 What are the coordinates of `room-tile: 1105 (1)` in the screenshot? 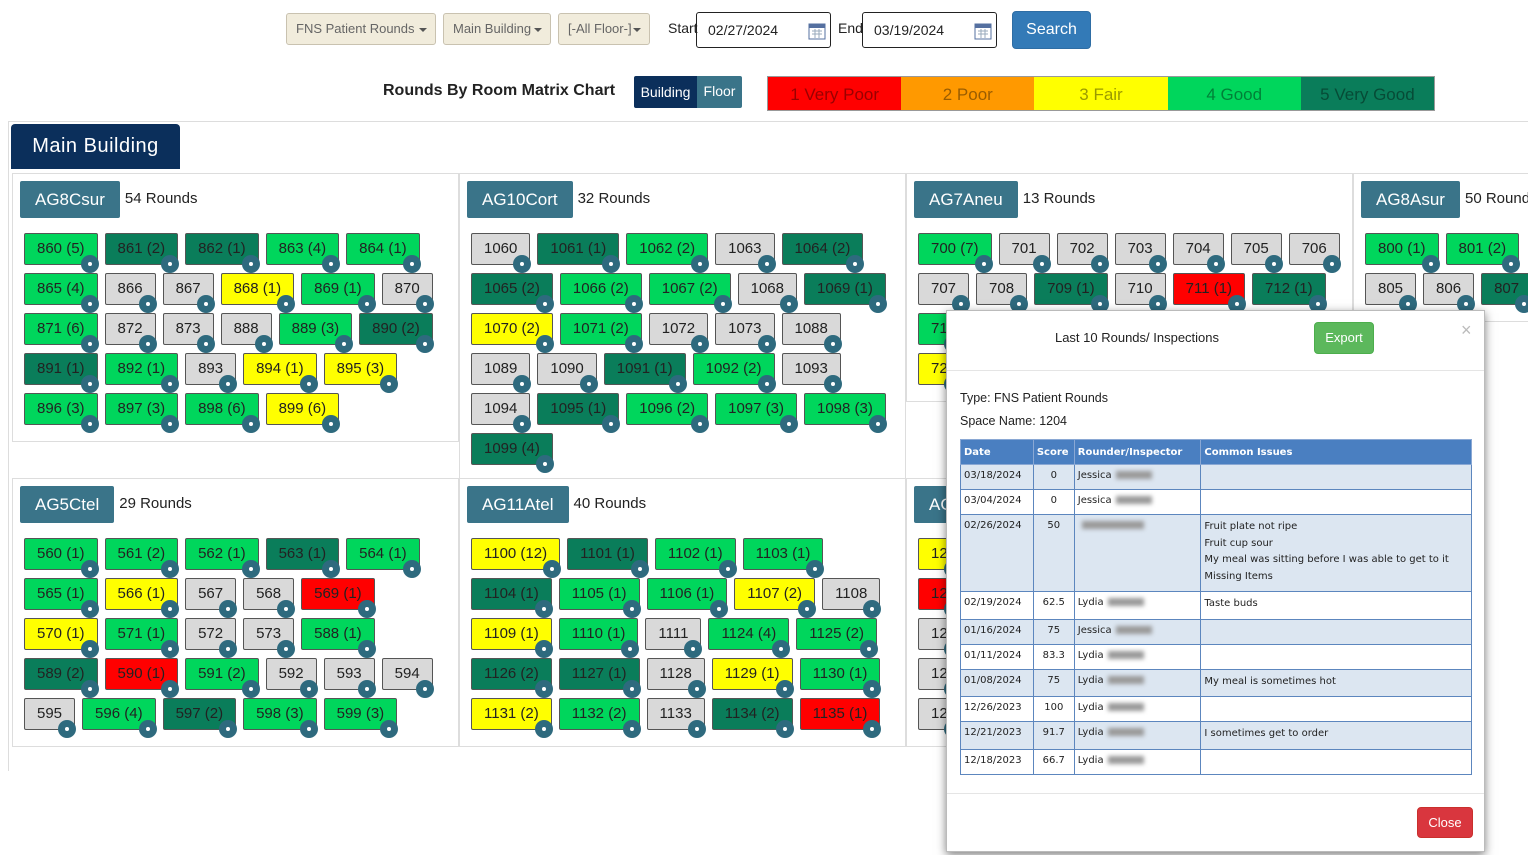 It's located at (599, 598).